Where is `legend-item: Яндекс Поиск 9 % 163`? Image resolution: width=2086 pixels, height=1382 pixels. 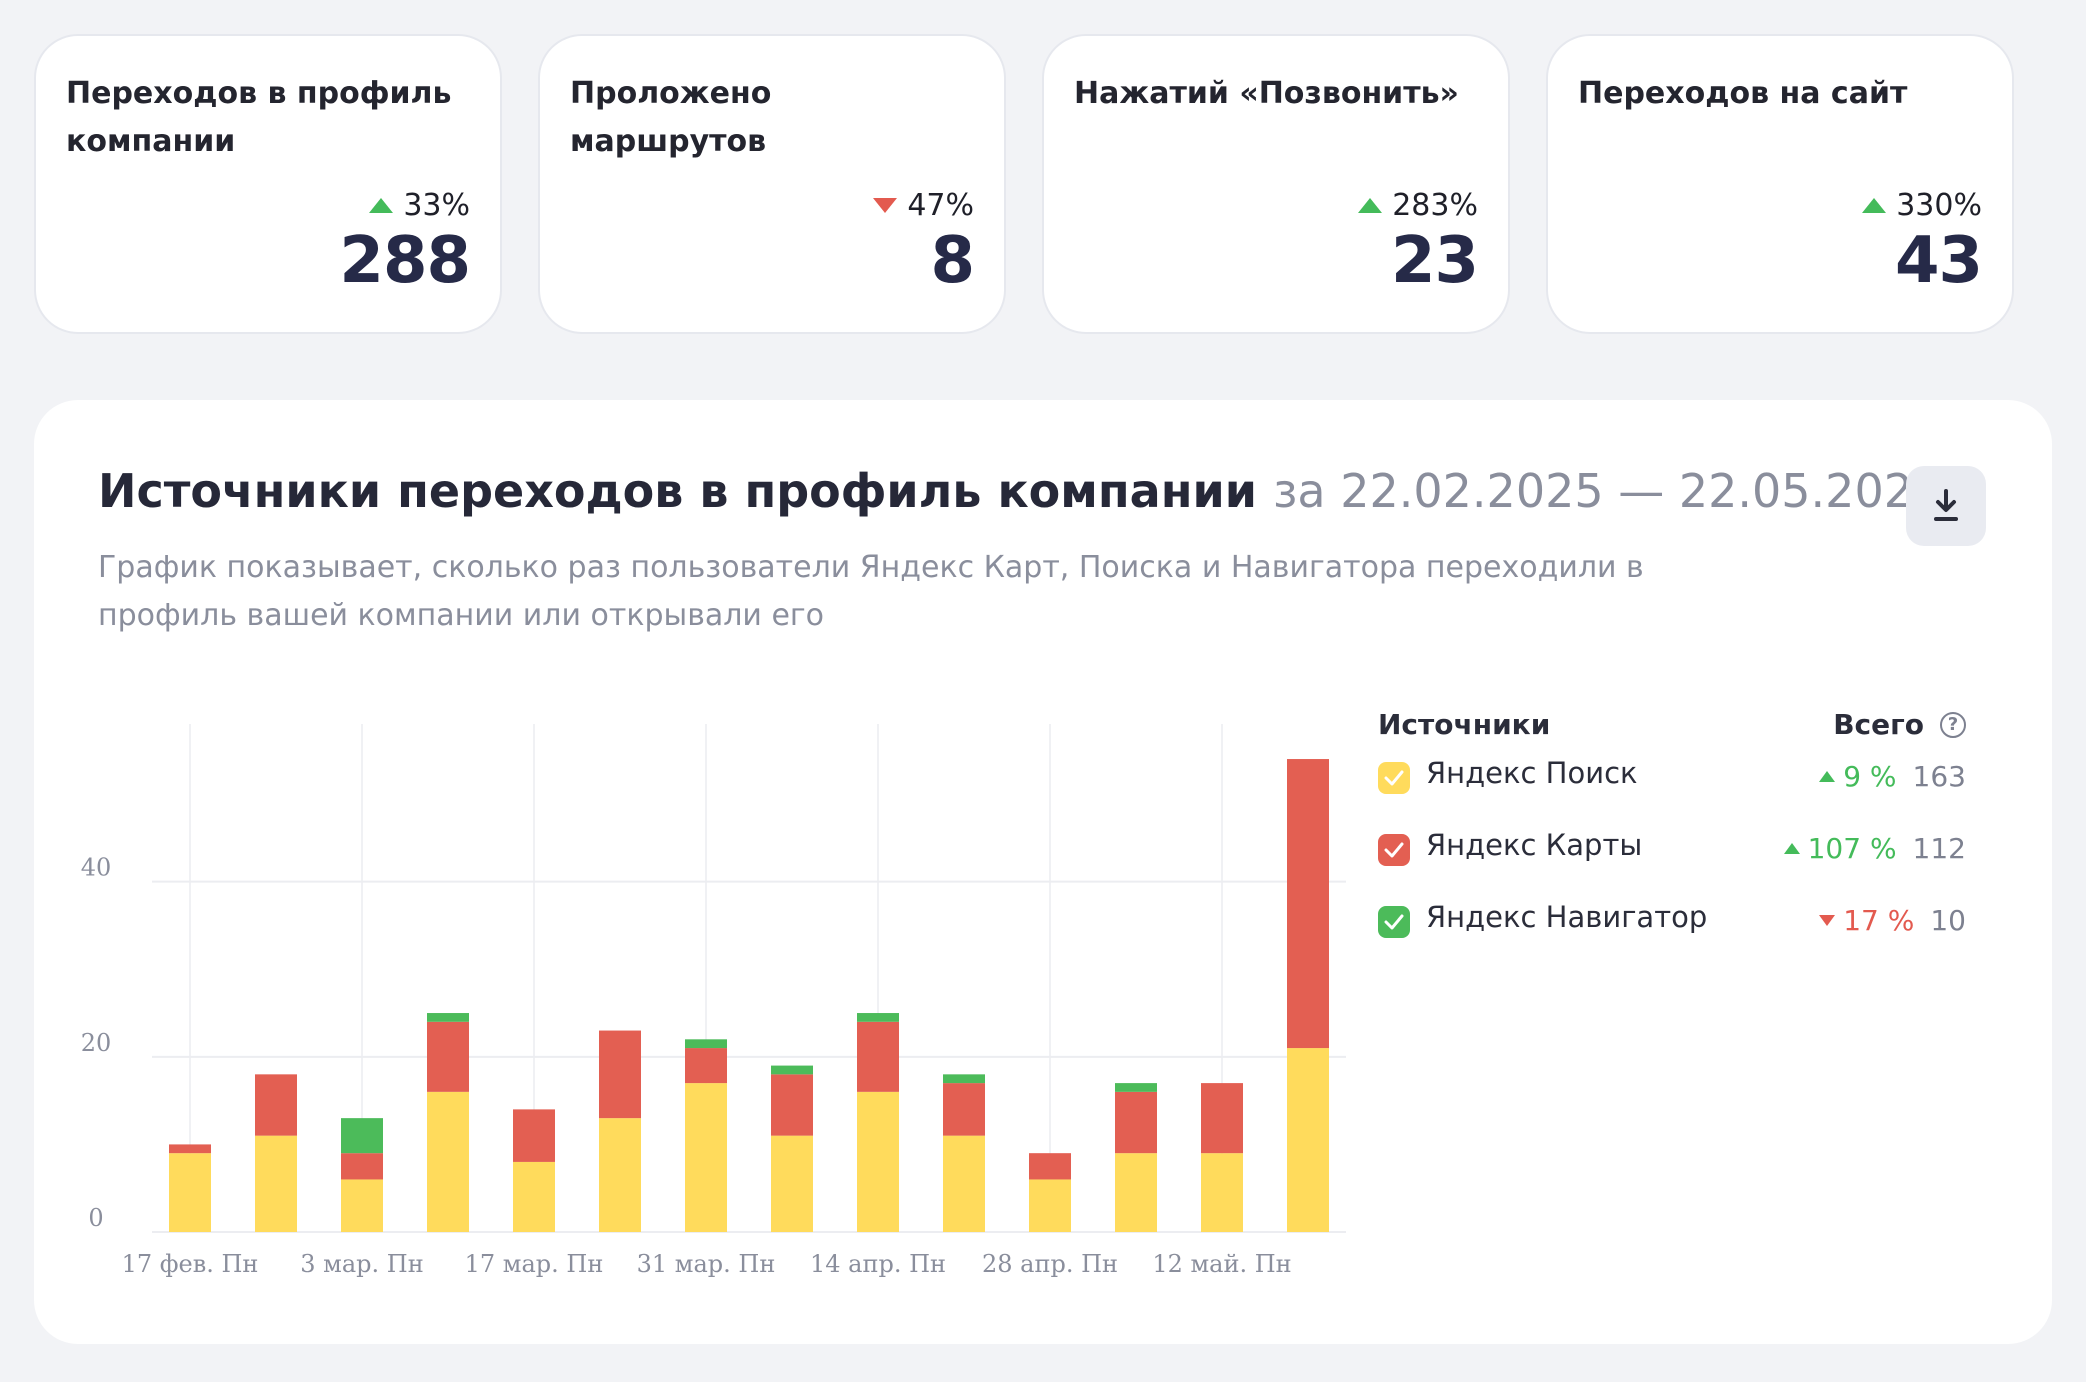
legend-item: Яндекс Поиск 9 % 163 is located at coordinates (1688, 786).